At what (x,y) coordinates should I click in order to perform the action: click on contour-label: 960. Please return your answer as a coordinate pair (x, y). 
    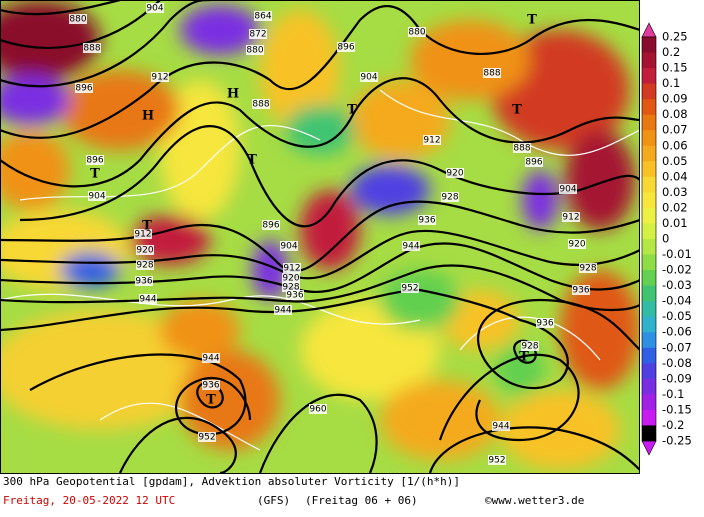
    Looking at the image, I should click on (317, 410).